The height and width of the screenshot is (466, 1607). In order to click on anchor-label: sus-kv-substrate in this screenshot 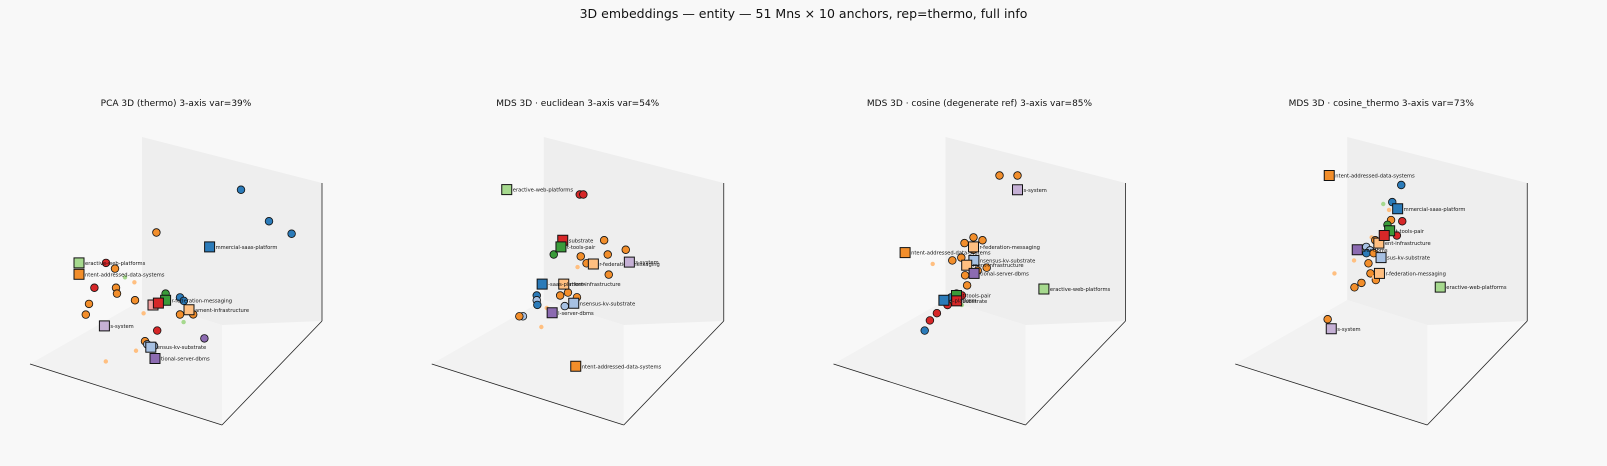, I will do `click(1408, 259)`.